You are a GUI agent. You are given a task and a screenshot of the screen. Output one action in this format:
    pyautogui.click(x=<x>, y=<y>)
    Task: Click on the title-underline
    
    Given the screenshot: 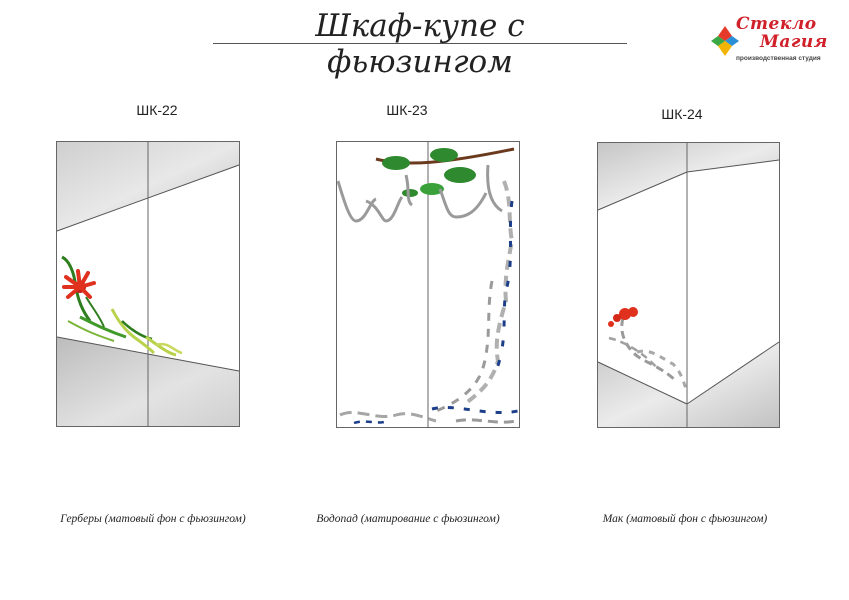 What is the action you would take?
    pyautogui.click(x=420, y=43)
    